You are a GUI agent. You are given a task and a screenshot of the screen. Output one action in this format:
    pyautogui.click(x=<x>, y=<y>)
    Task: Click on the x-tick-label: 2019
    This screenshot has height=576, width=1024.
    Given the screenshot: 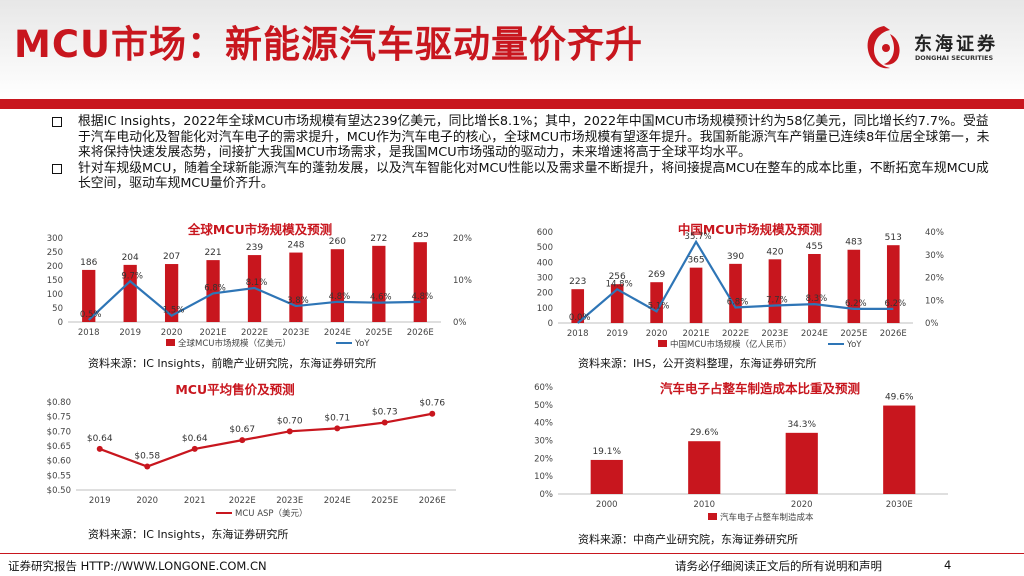 What is the action you would take?
    pyautogui.click(x=100, y=501)
    